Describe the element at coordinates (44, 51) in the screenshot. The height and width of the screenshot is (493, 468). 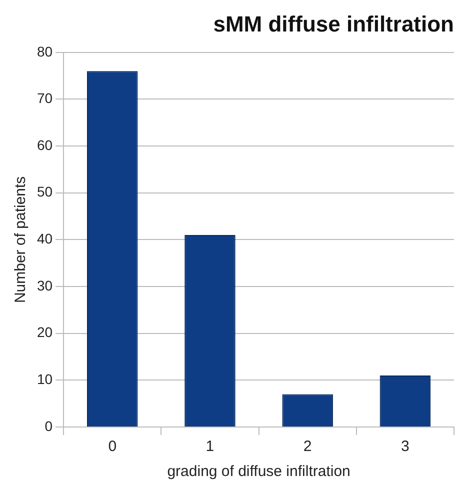
I see `y-tick-label: 80` at that location.